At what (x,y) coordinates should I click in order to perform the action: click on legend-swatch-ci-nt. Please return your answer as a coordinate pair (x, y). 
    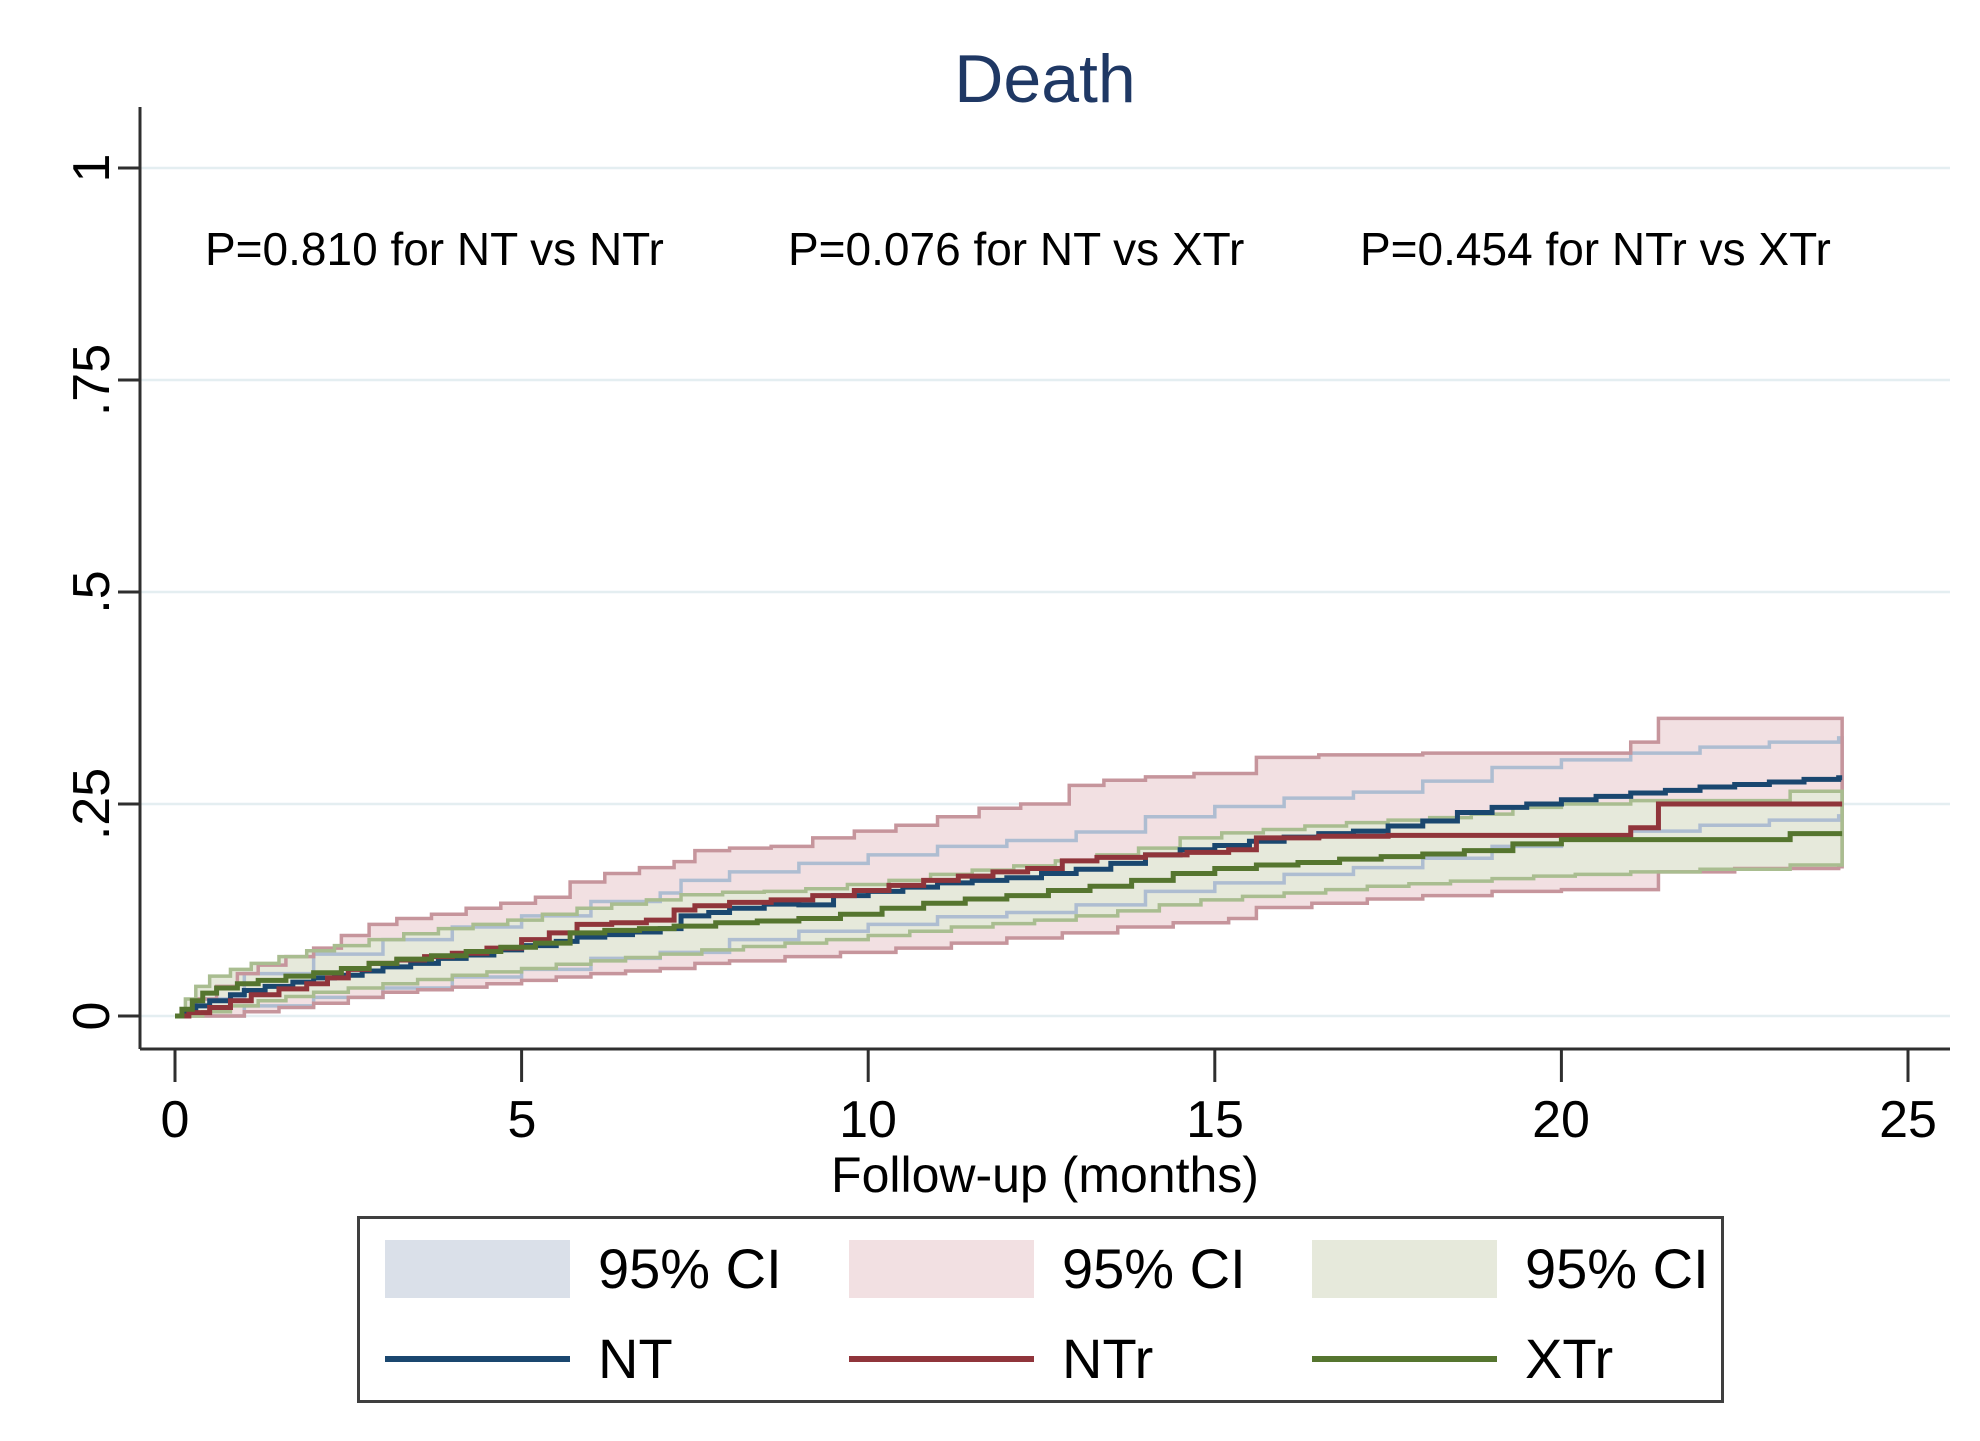
    Looking at the image, I should click on (477, 1269).